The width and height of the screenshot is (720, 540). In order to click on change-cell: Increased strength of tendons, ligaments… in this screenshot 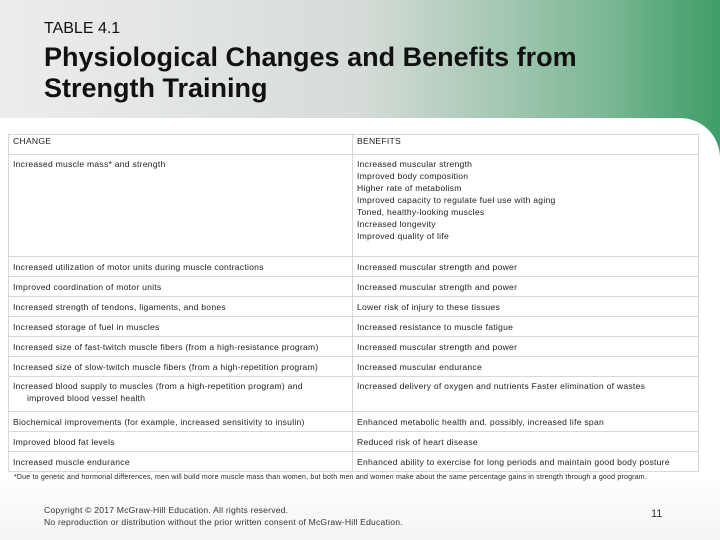, I will do `click(180, 306)`.